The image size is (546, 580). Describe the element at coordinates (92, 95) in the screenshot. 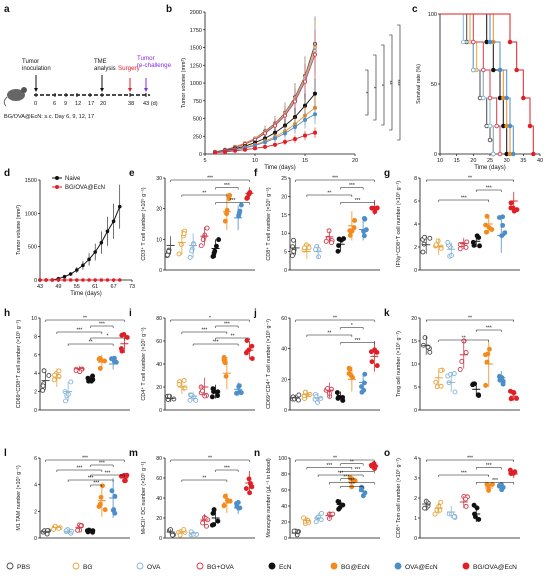

I see `timeline-axis` at that location.